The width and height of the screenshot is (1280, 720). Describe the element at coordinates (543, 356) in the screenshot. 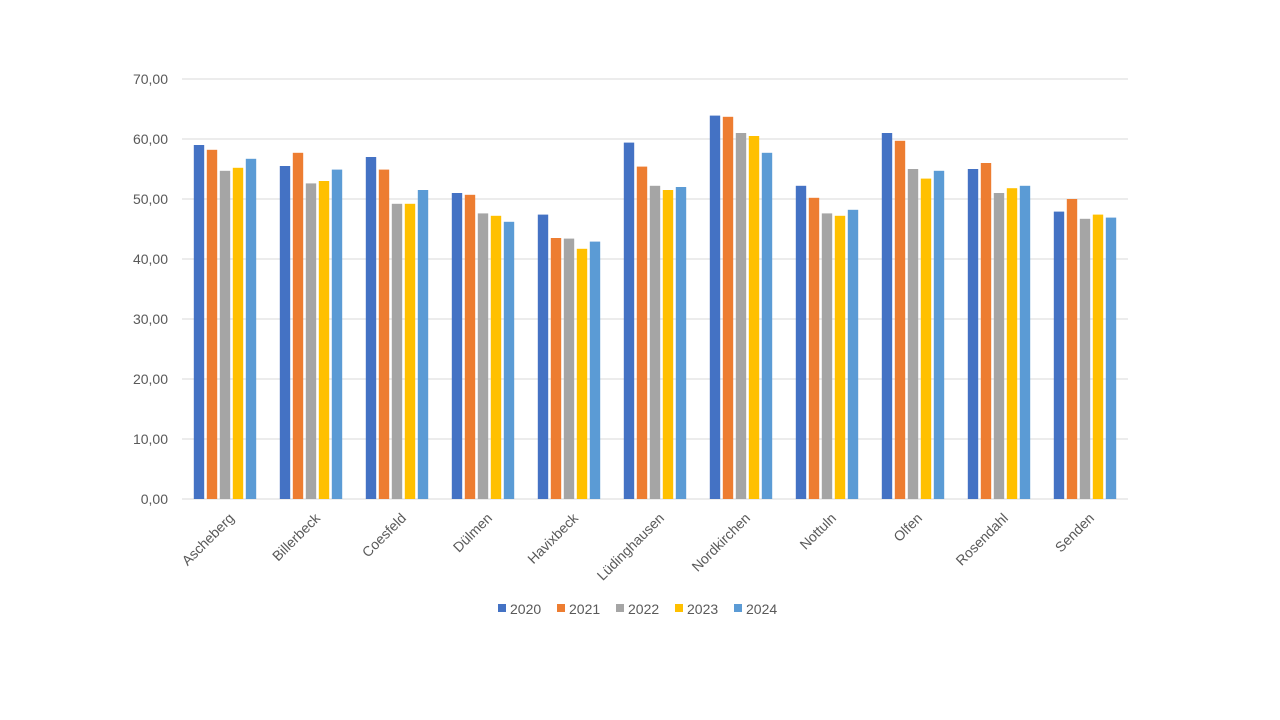

I see `bar-havixbeck-2020` at that location.